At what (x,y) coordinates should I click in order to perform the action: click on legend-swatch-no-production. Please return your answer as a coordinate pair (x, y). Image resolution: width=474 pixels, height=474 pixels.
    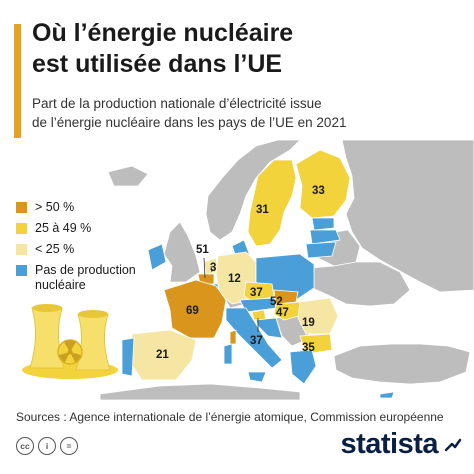
    Looking at the image, I should click on (21, 270).